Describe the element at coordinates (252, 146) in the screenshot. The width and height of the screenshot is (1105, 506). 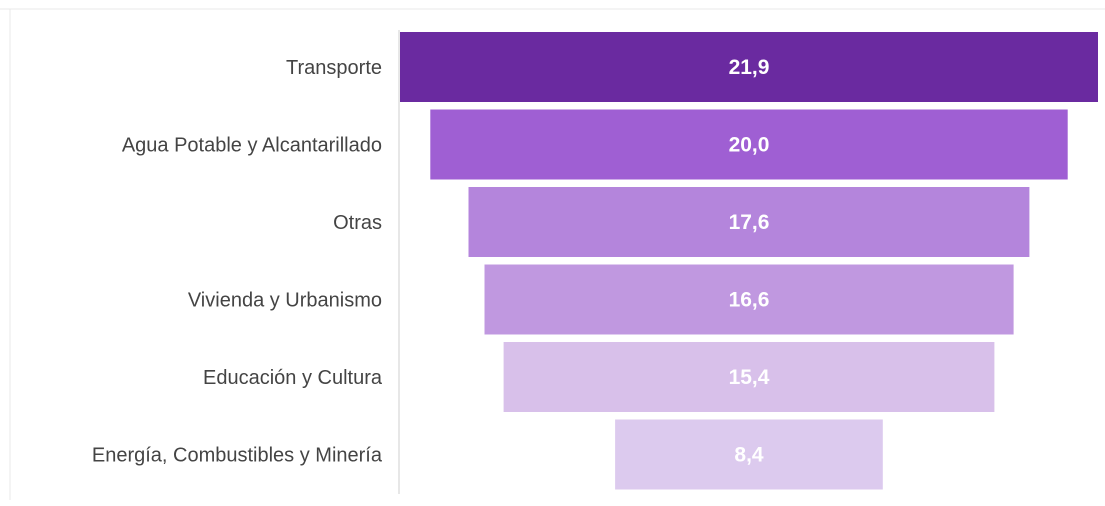
I see `category-label: Agua Potable y Alcantarillado` at that location.